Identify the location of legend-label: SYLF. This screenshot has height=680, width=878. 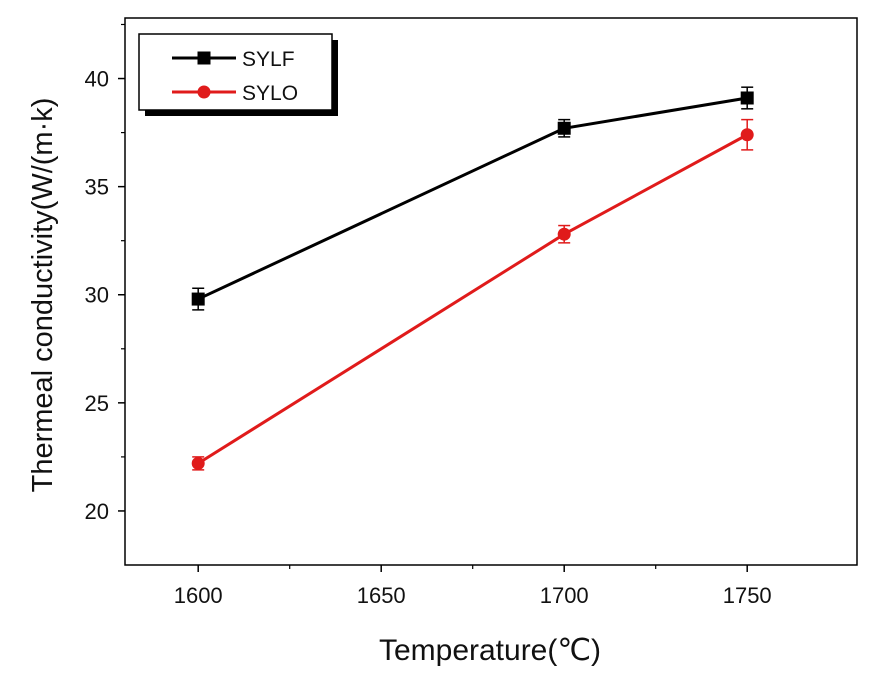
(268, 59).